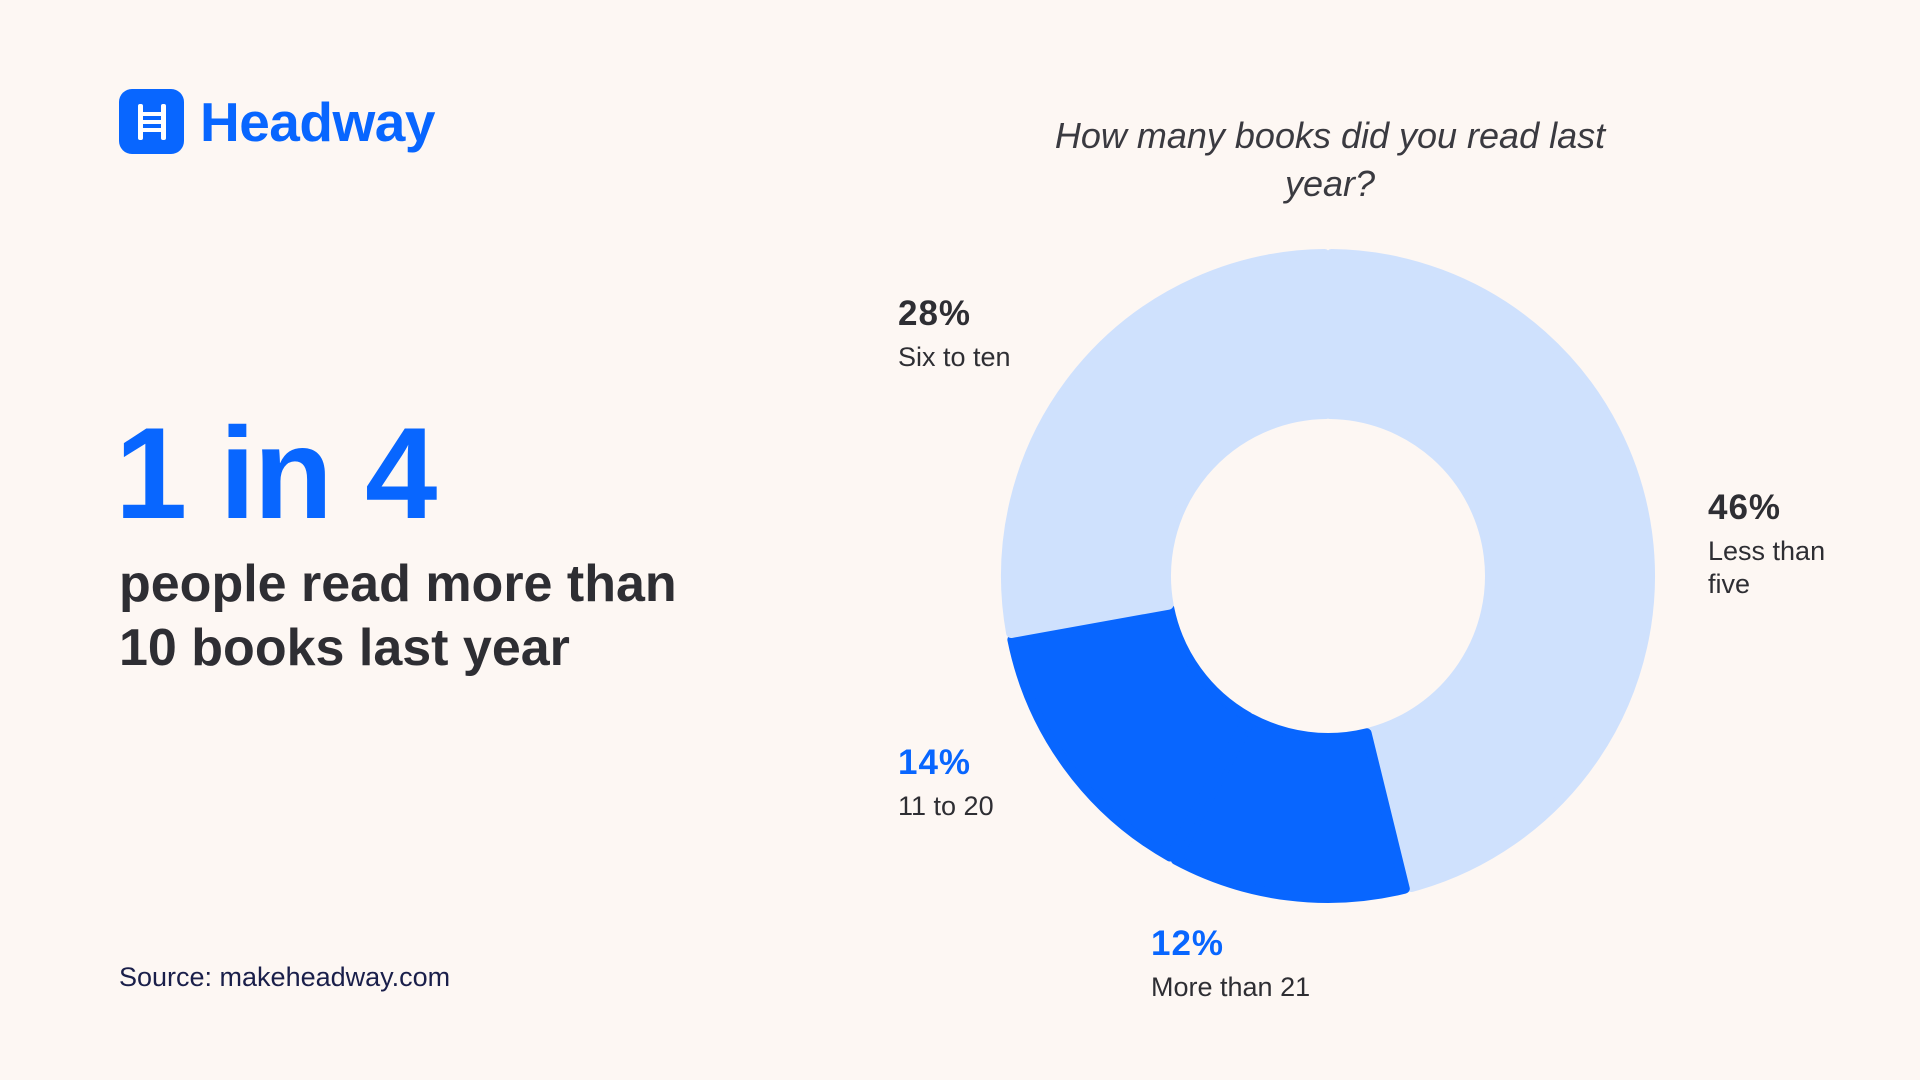  Describe the element at coordinates (1230, 965) in the screenshot. I see `slice-label-more-than-21: 12% More than 21` at that location.